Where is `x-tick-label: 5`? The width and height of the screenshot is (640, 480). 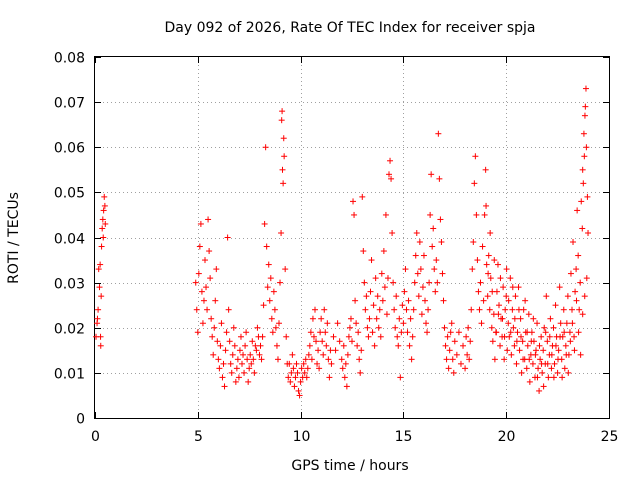
x-tick-label: 5 is located at coordinates (198, 437).